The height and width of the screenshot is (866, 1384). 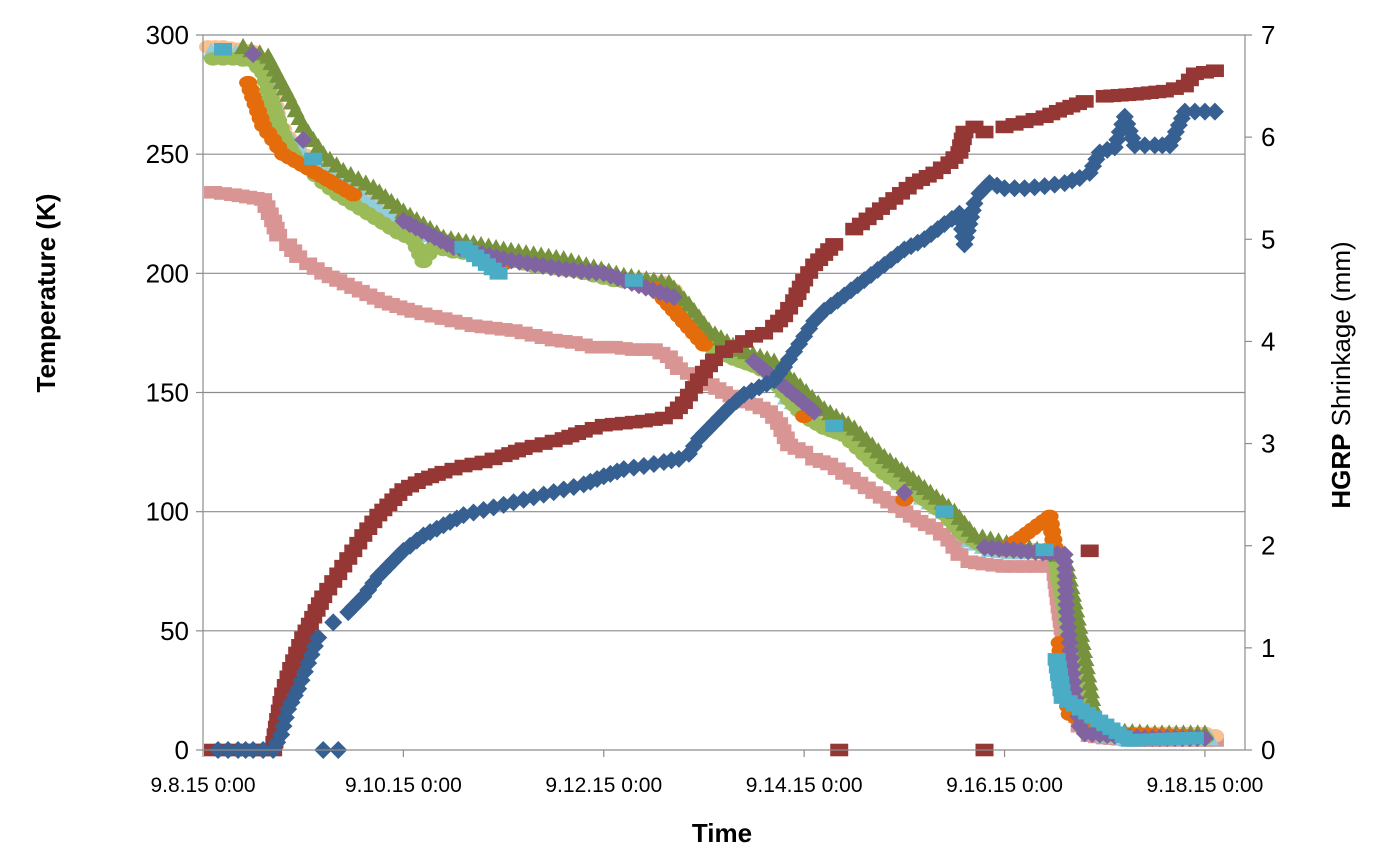 I want to click on y-left-tick-label: 100, so click(x=167, y=512).